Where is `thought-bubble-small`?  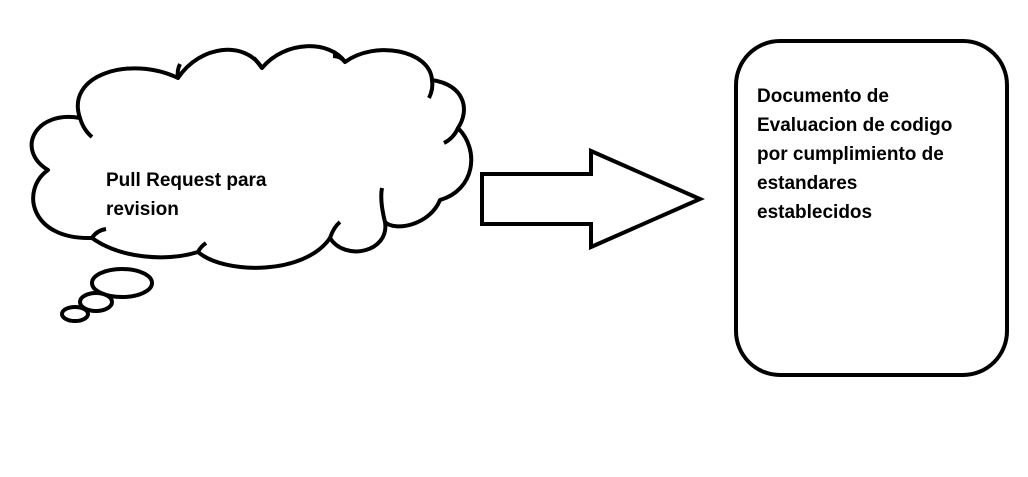 thought-bubble-small is located at coordinates (75, 314).